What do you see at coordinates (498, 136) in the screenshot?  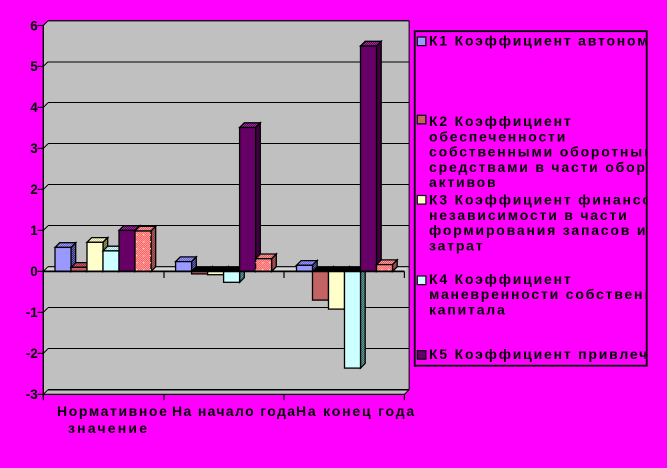 I see `svg-text: обеспеченности` at bounding box center [498, 136].